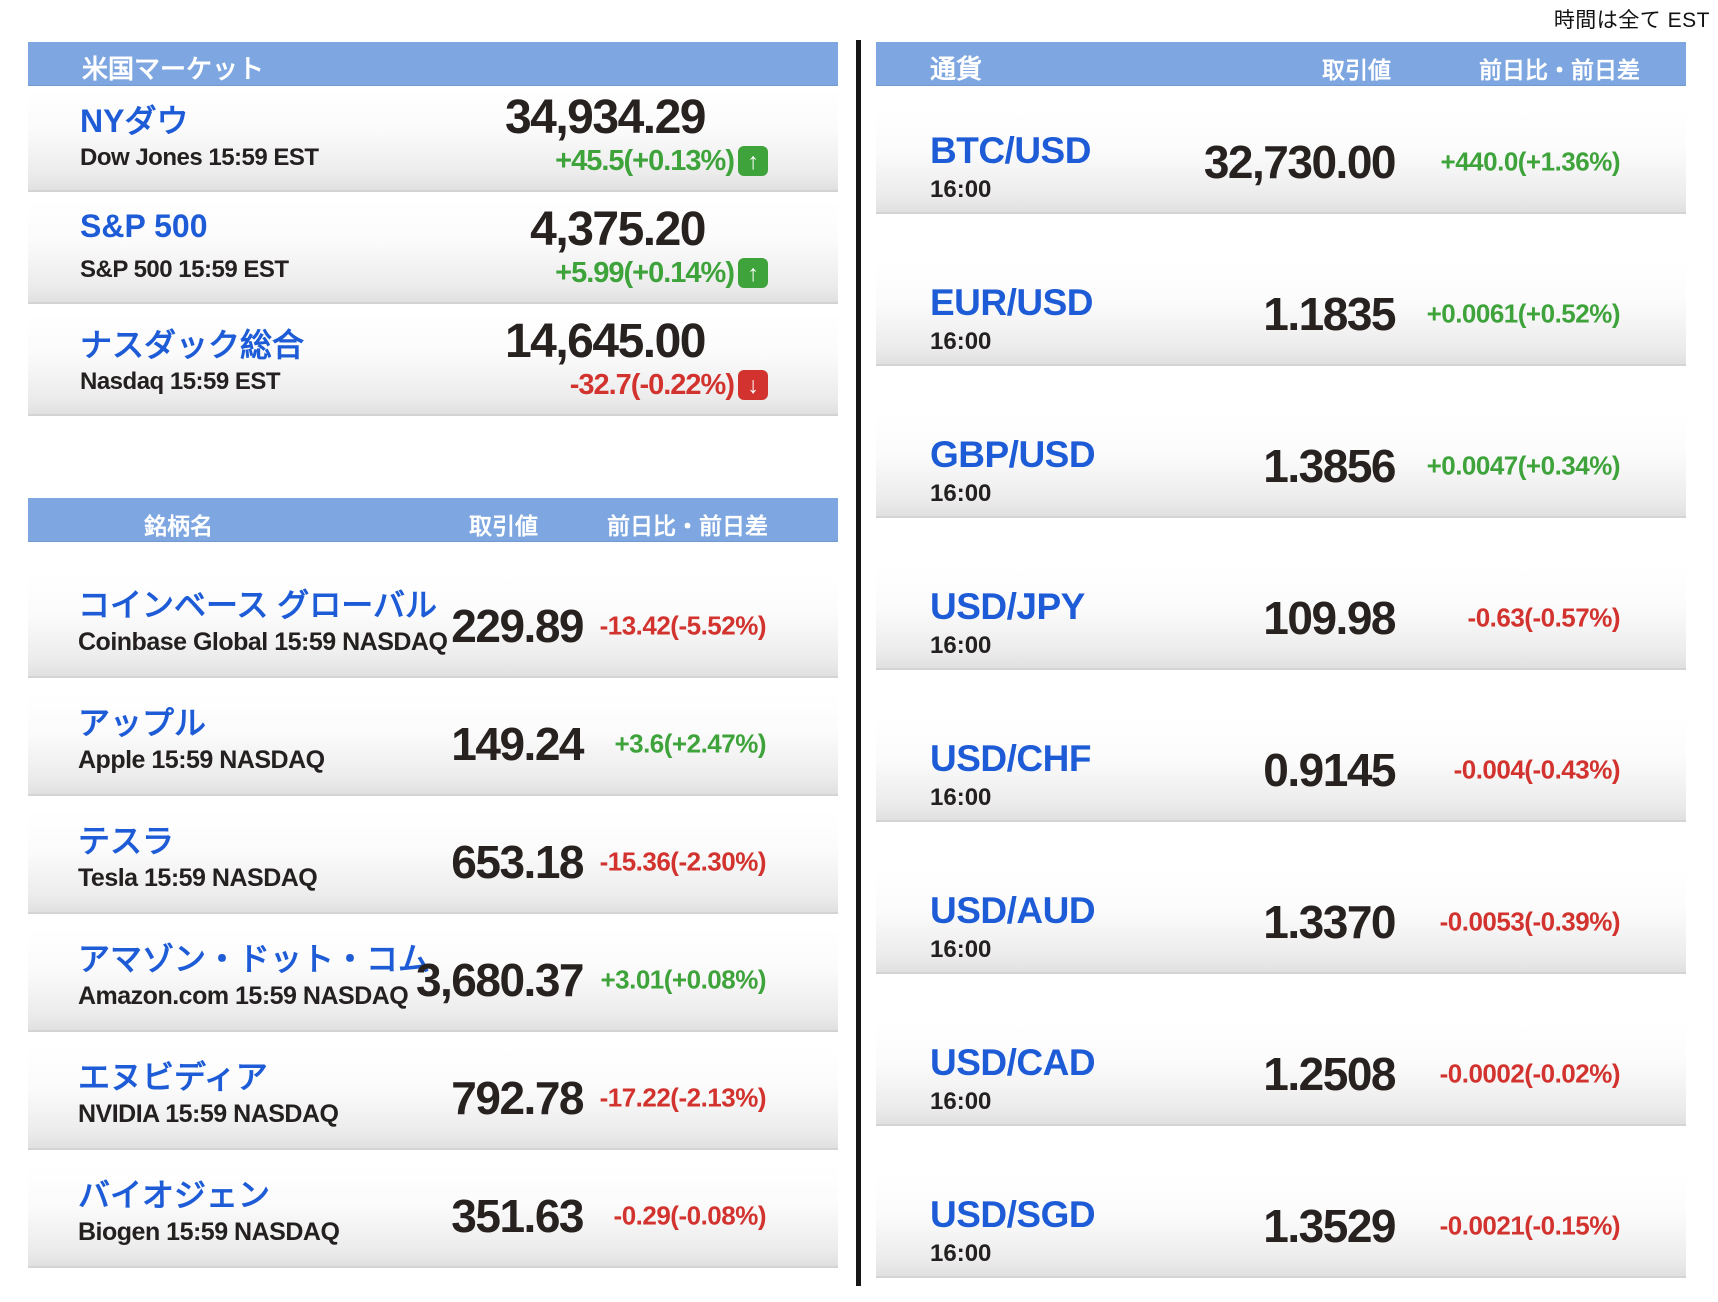  What do you see at coordinates (433, 520) in the screenshot?
I see `stocks-header-bar: 銘柄名 取引値 前日比・前日差` at bounding box center [433, 520].